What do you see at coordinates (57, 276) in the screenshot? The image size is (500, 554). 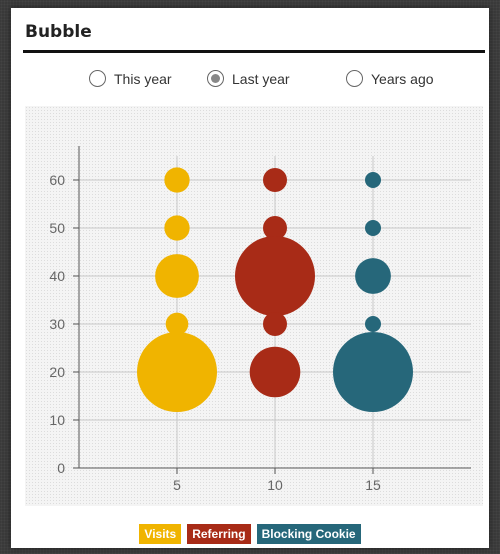 I see `y-tick-label: 40` at bounding box center [57, 276].